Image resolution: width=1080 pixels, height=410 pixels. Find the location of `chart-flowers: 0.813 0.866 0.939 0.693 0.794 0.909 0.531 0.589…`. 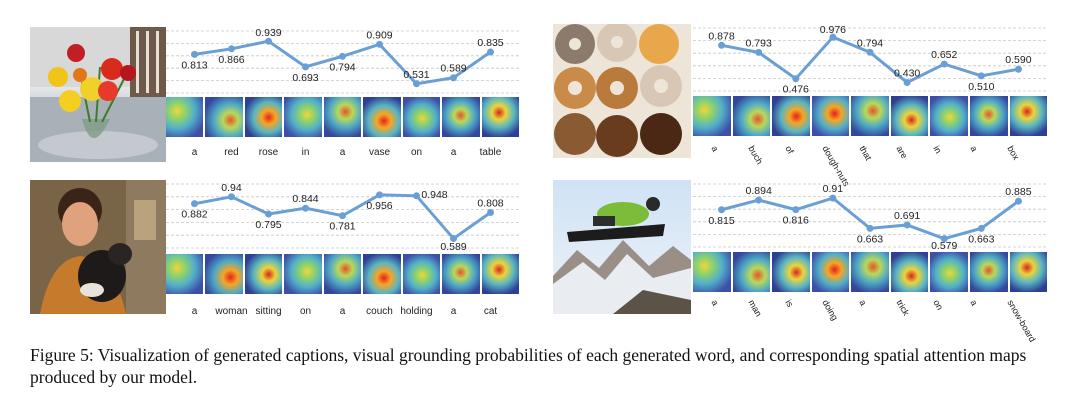

chart-flowers: 0.813 0.866 0.939 0.693 0.794 0.909 0.531 0.589… is located at coordinates (342, 62).